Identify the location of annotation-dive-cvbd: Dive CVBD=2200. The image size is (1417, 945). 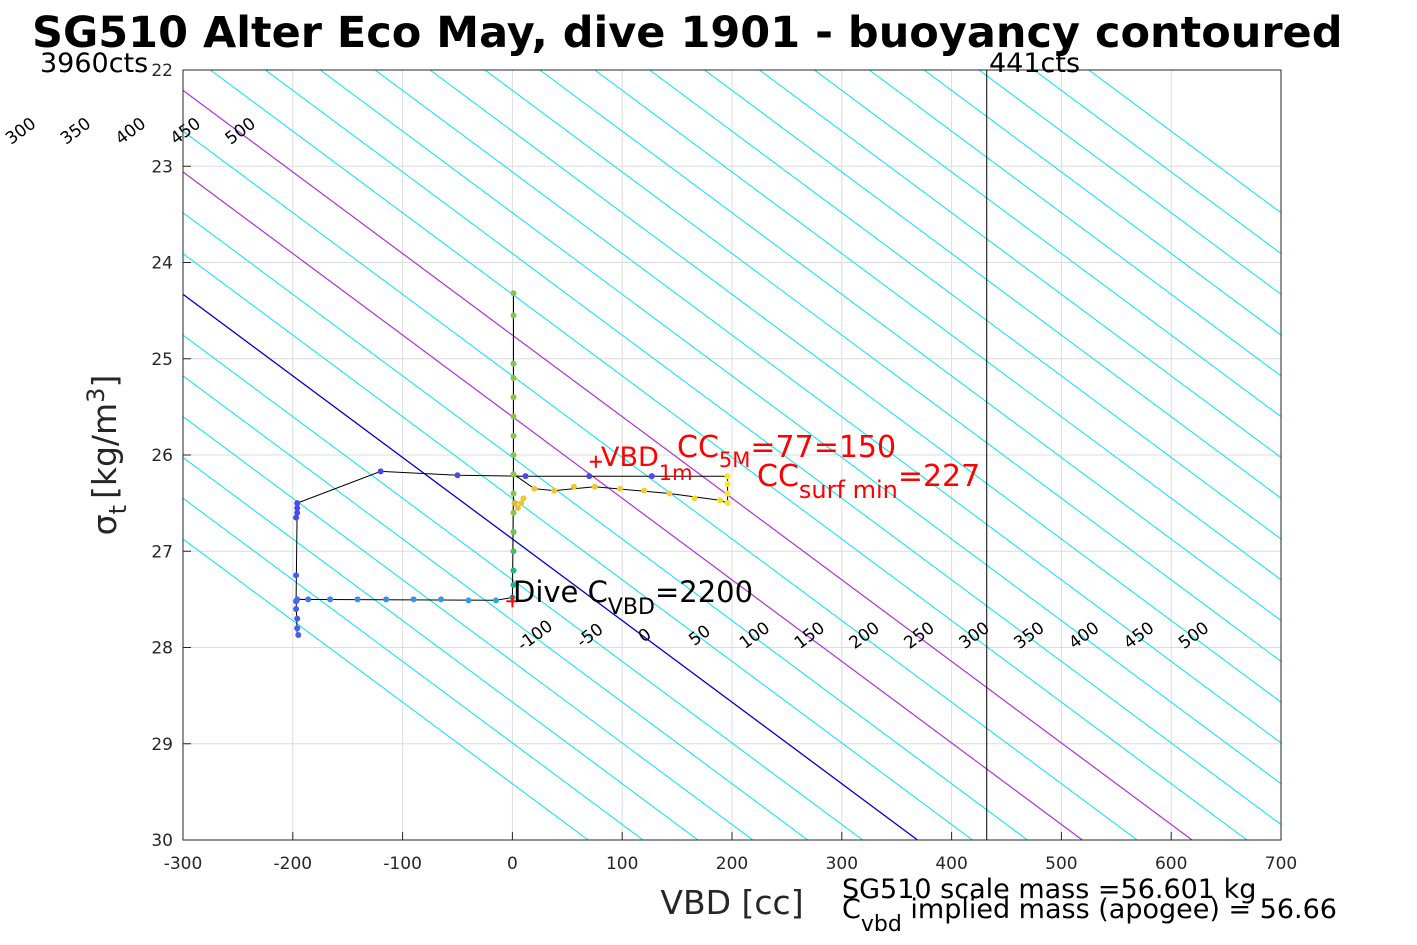
(633, 597).